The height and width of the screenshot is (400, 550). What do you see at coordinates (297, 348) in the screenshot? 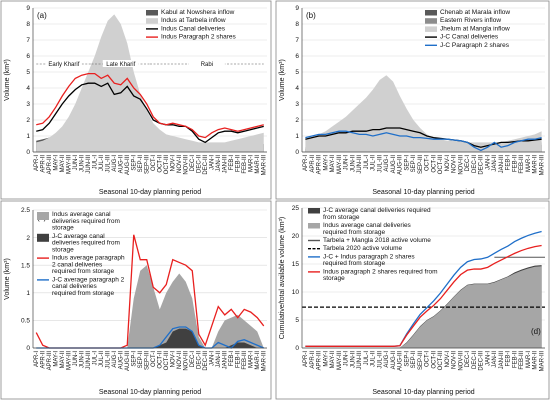
I see `y-tick-label: 0` at bounding box center [297, 348].